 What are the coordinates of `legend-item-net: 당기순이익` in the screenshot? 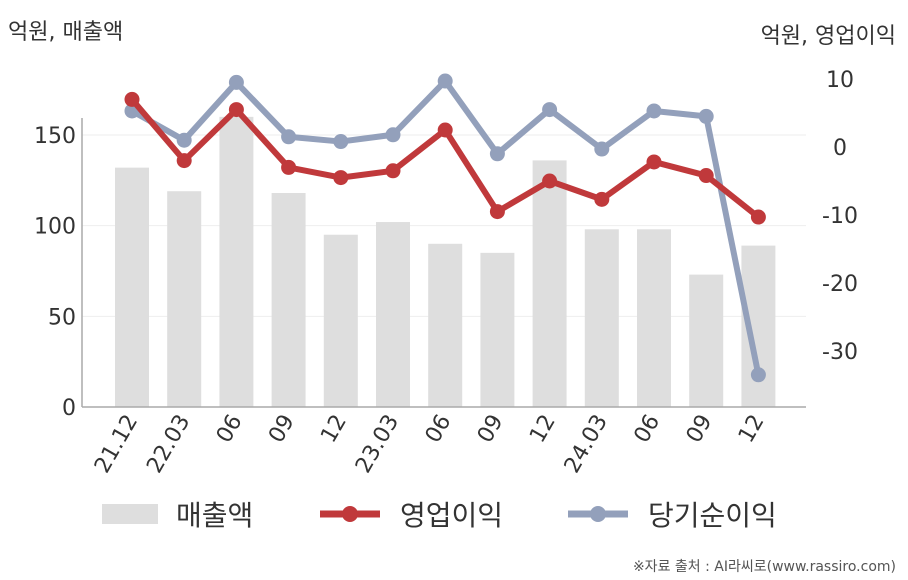 It's located at (671, 514).